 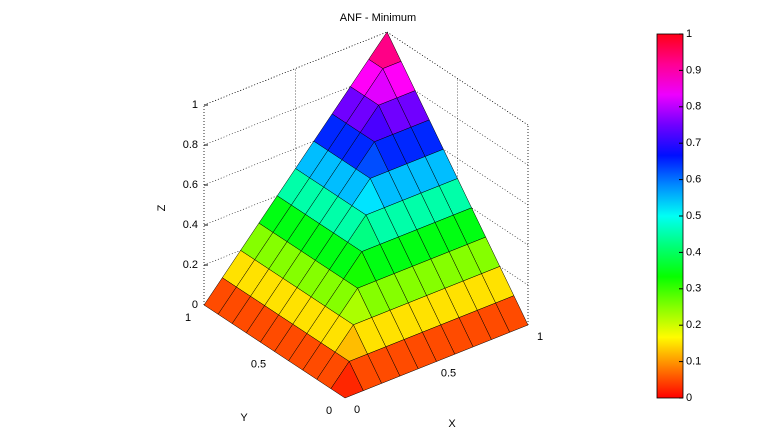 What do you see at coordinates (244, 418) in the screenshot?
I see `y-axis-label: Y` at bounding box center [244, 418].